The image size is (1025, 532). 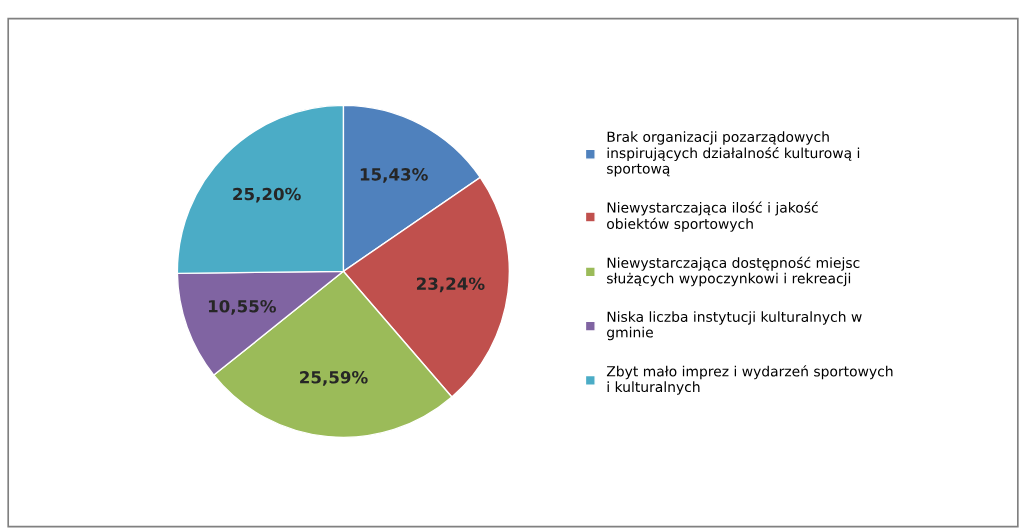 I want to click on legend-label: Niska liczba instytucji kulturalnych w gminie, so click(x=734, y=326).